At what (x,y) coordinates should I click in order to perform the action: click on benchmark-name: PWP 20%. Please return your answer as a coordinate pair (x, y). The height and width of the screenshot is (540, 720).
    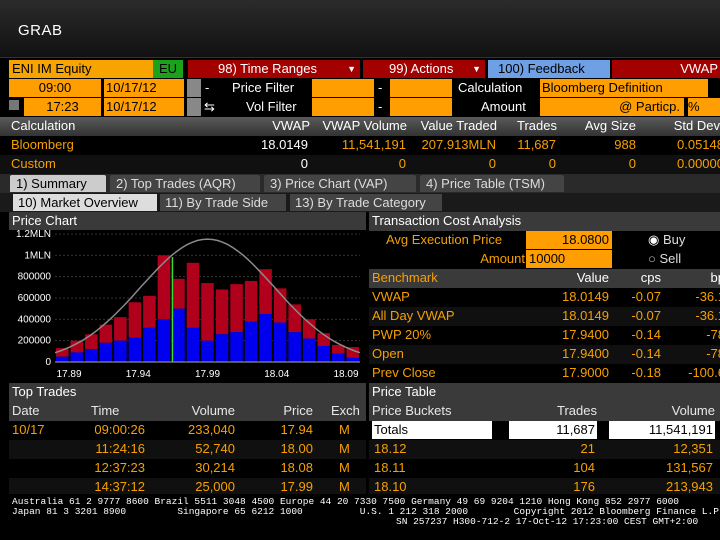
    Looking at the image, I should click on (402, 334).